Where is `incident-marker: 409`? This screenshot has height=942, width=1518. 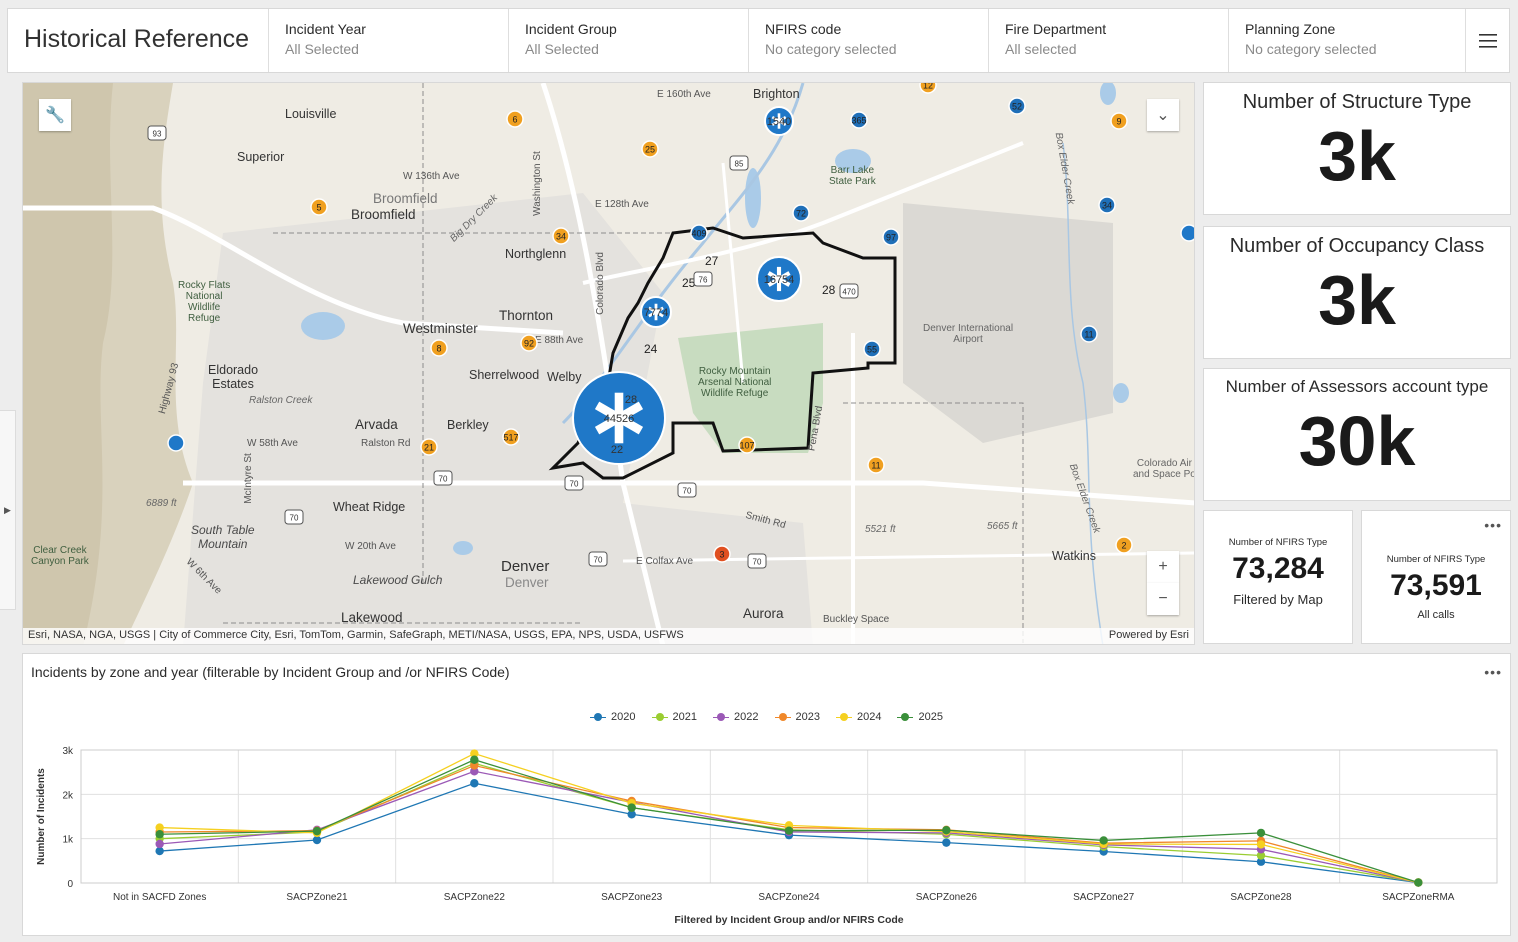 incident-marker: 409 is located at coordinates (699, 233).